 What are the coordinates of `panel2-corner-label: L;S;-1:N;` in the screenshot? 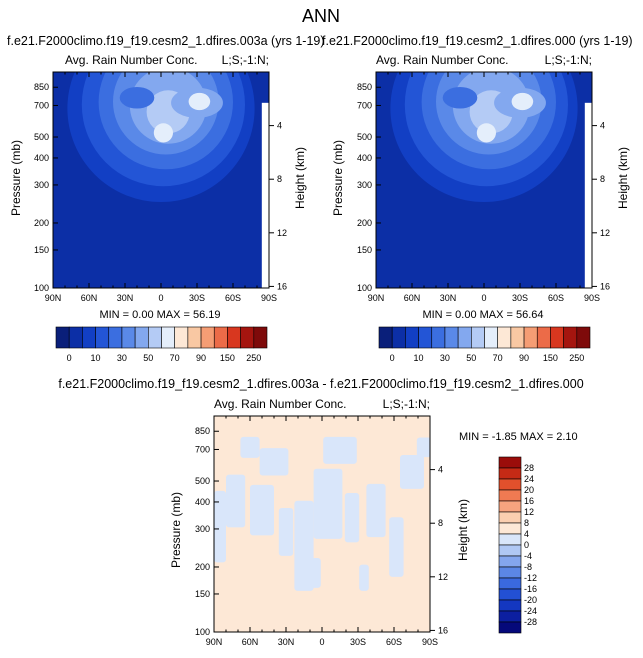 It's located at (568, 60).